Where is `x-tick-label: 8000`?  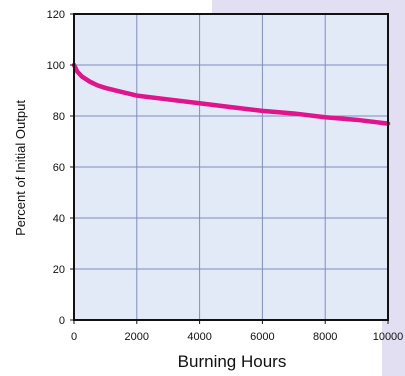 x-tick-label: 8000 is located at coordinates (325, 337).